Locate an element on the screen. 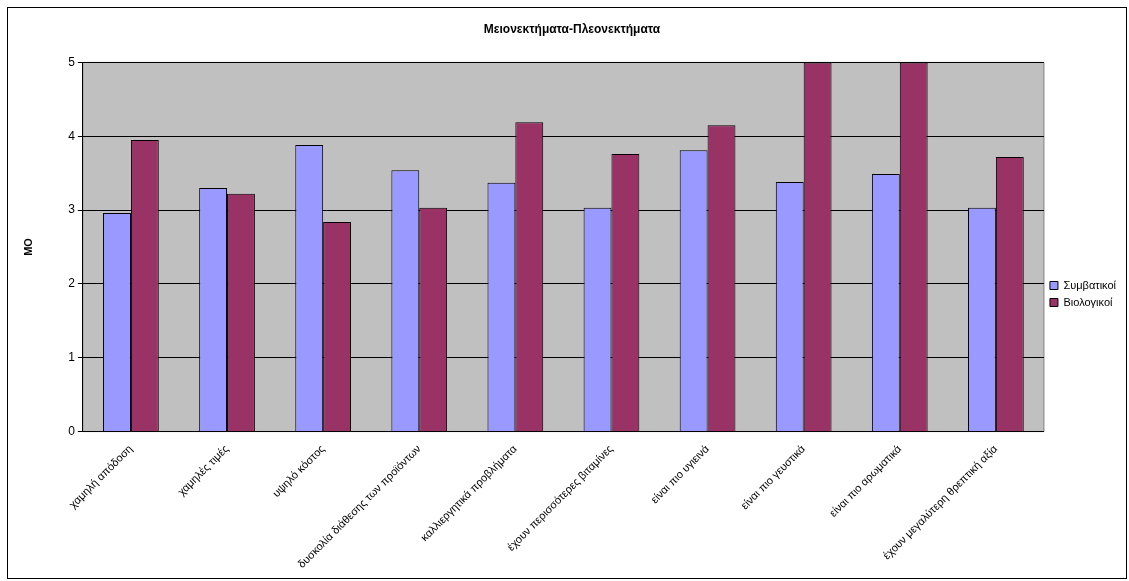  legend-label: Βιολογικοί is located at coordinates (1088, 301).